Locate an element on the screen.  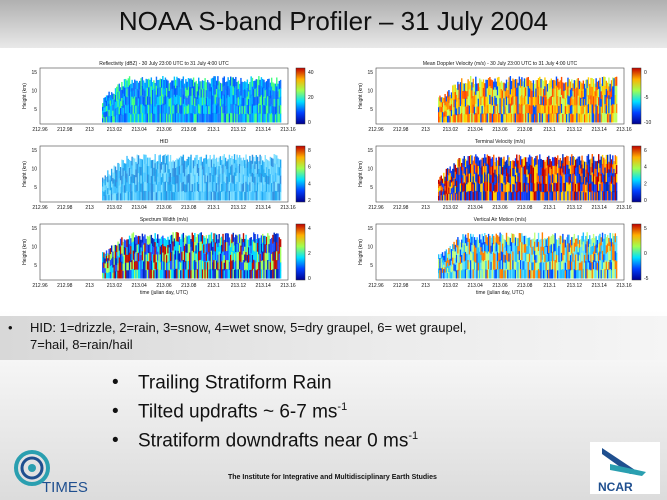
point-text: Stratiform downdrafts near 0 ms is located at coordinates (273, 441).